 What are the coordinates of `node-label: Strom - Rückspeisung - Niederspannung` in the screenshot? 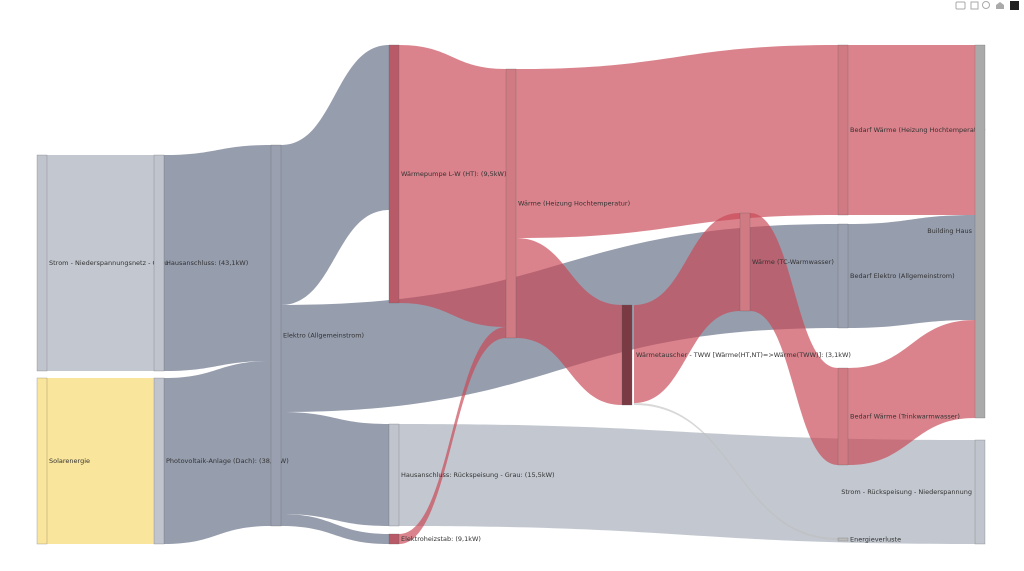 It's located at (906, 492).